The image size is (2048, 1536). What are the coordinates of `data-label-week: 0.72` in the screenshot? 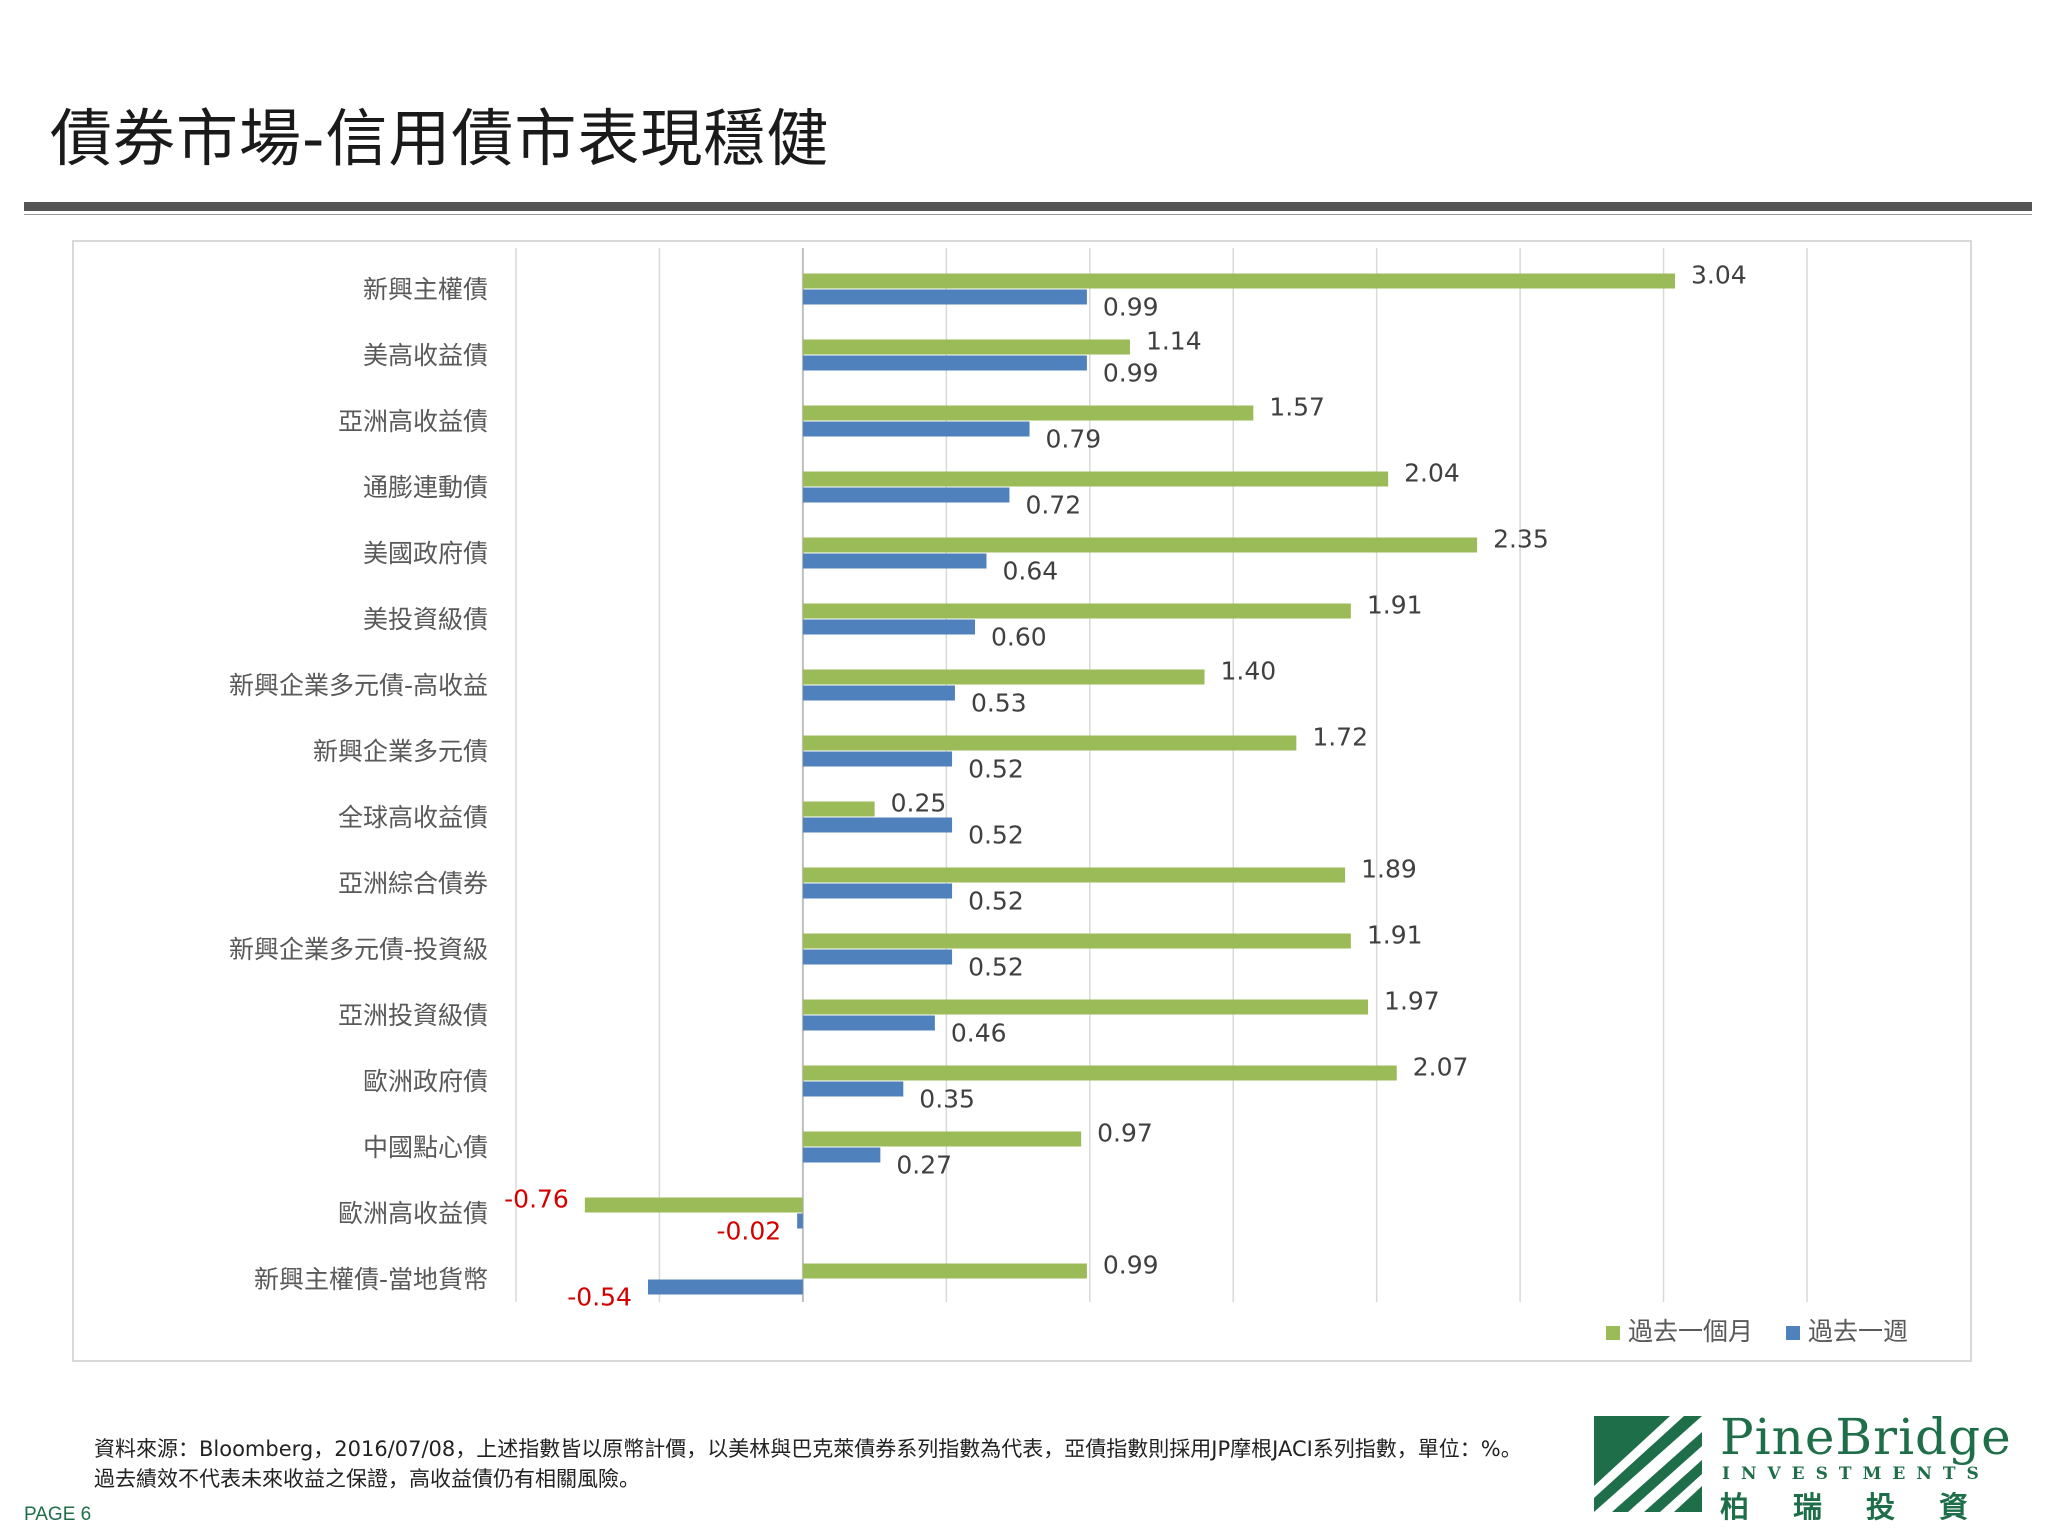 It's located at (1053, 505).